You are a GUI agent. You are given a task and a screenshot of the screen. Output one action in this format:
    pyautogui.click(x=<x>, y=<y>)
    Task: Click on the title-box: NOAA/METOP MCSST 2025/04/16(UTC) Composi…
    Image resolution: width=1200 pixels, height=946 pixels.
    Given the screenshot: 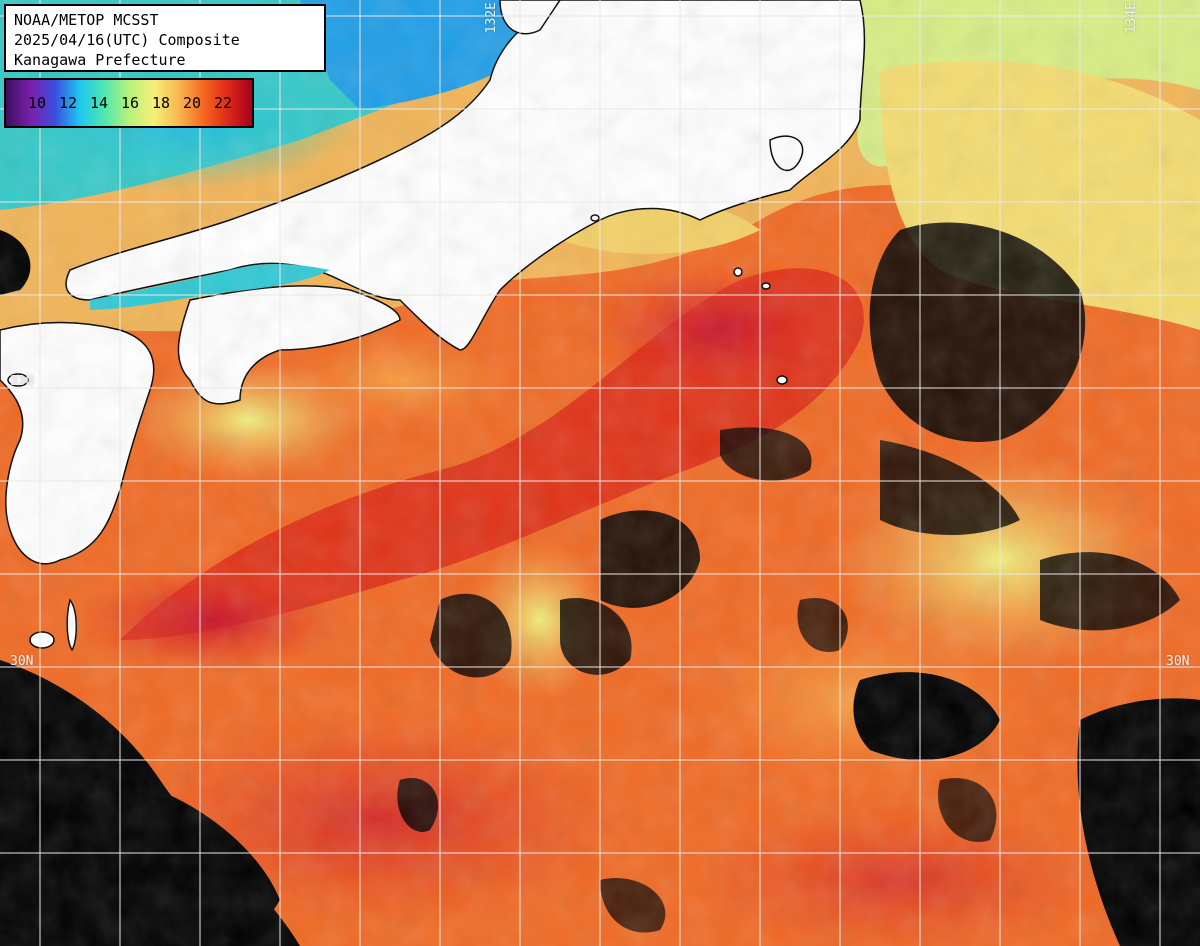 What is the action you would take?
    pyautogui.click(x=165, y=38)
    